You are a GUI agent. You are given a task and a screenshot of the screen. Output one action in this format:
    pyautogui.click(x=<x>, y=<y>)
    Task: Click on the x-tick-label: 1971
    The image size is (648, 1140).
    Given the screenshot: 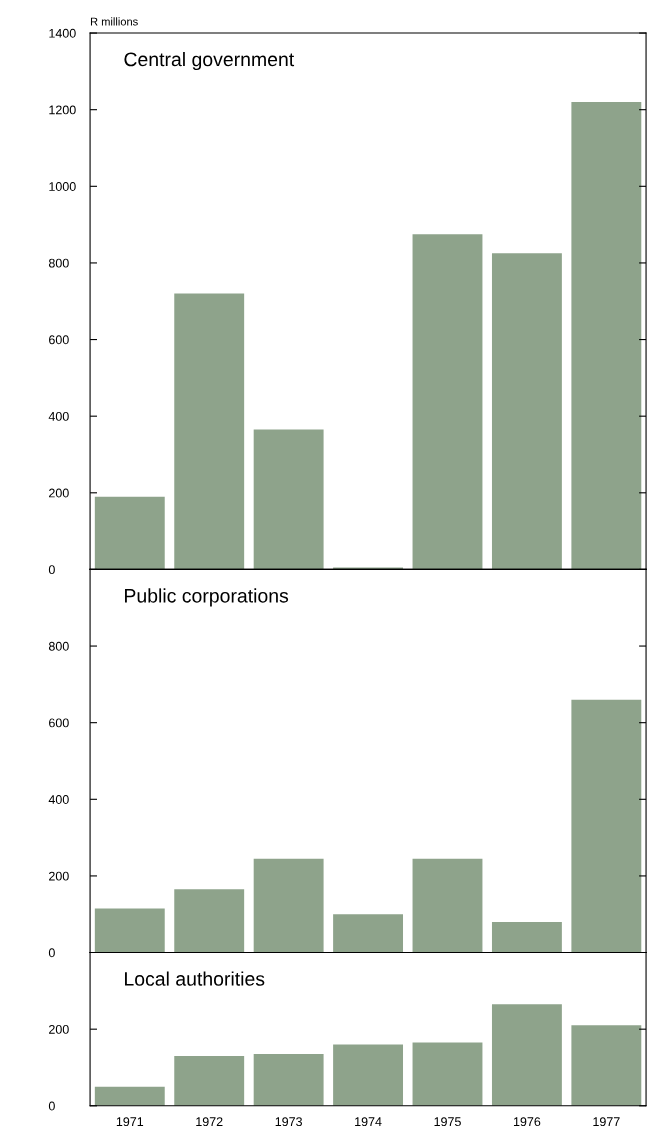 What is the action you would take?
    pyautogui.click(x=130, y=1122)
    